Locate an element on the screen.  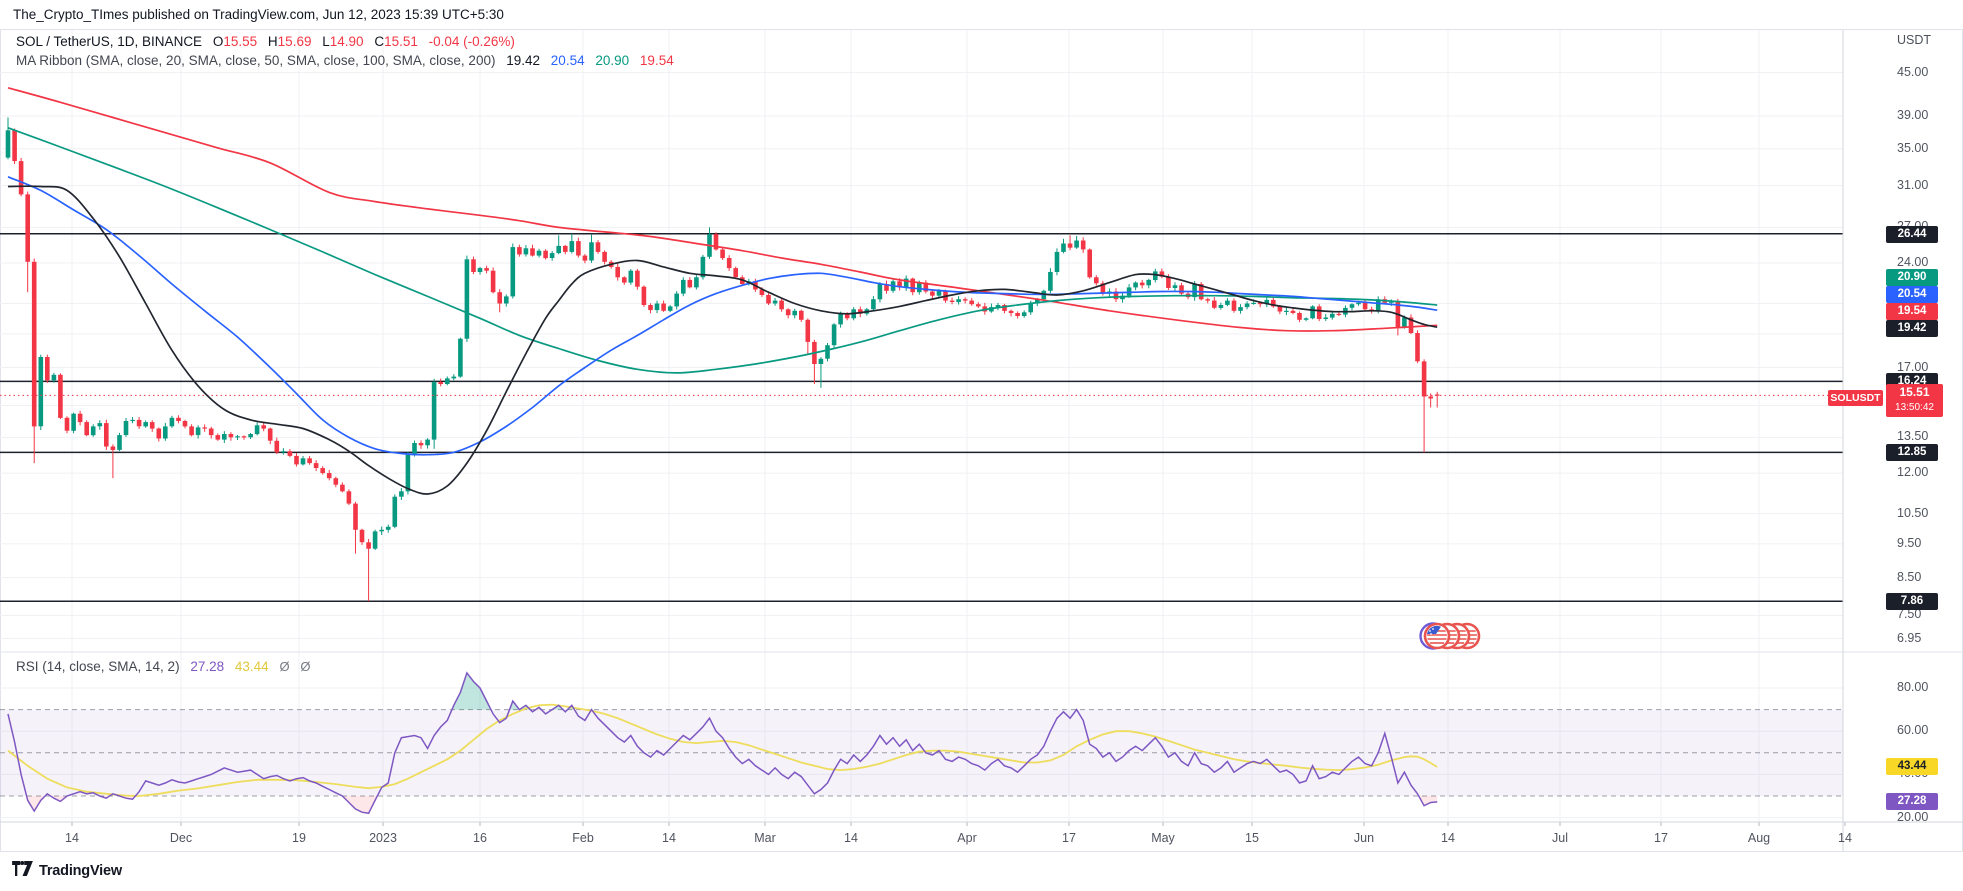
sma50-value: 20.54 is located at coordinates (567, 60).